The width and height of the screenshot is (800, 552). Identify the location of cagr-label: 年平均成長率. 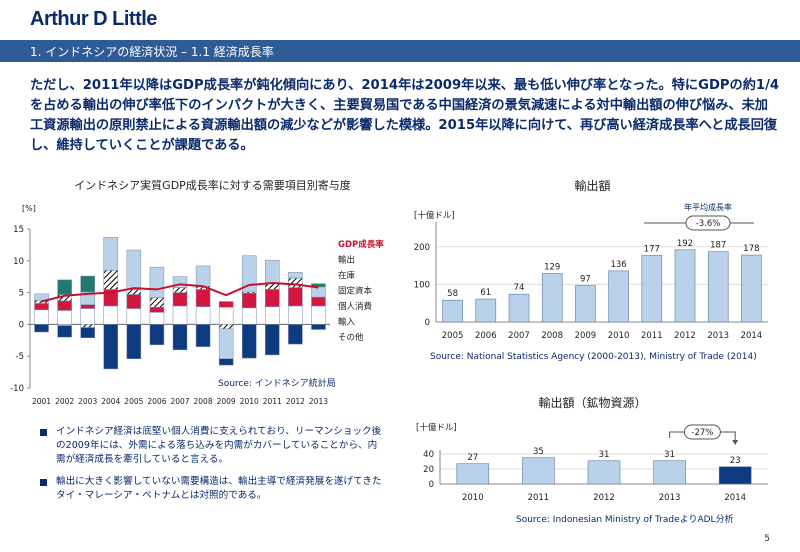
(708, 207).